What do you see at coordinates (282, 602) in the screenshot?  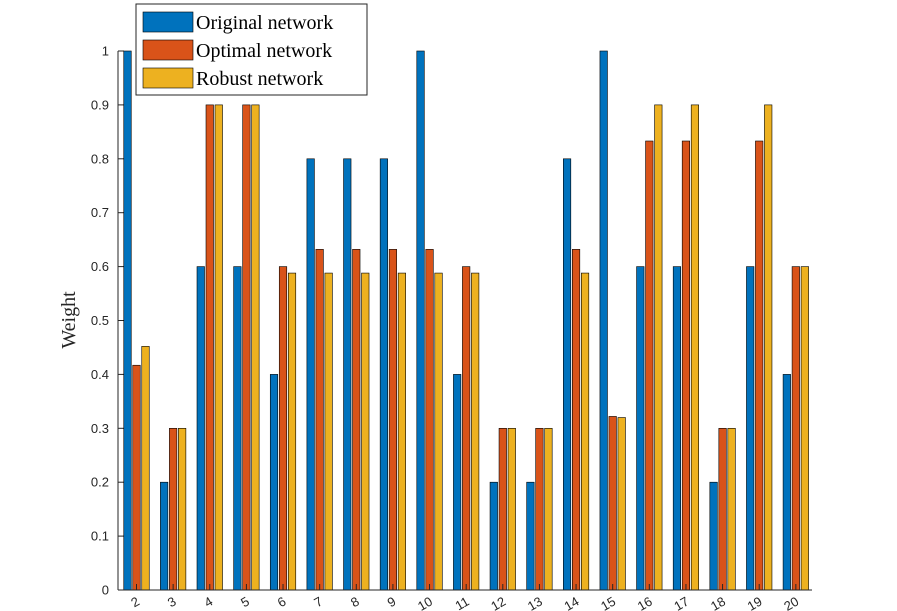 I see `x-tick-label: 6` at bounding box center [282, 602].